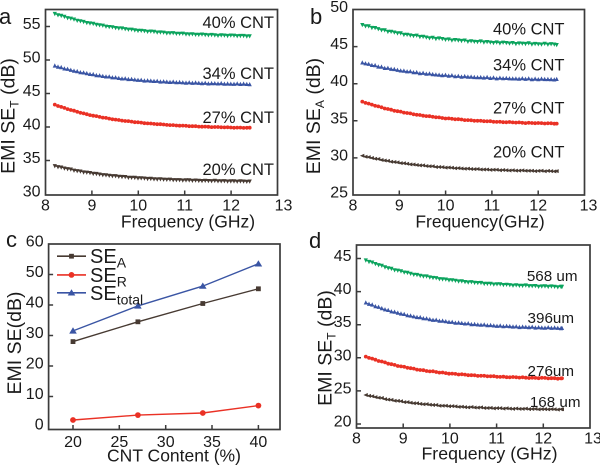  What do you see at coordinates (15, 343) in the screenshot?
I see `svg-text: EMI SE(dB)` at bounding box center [15, 343].